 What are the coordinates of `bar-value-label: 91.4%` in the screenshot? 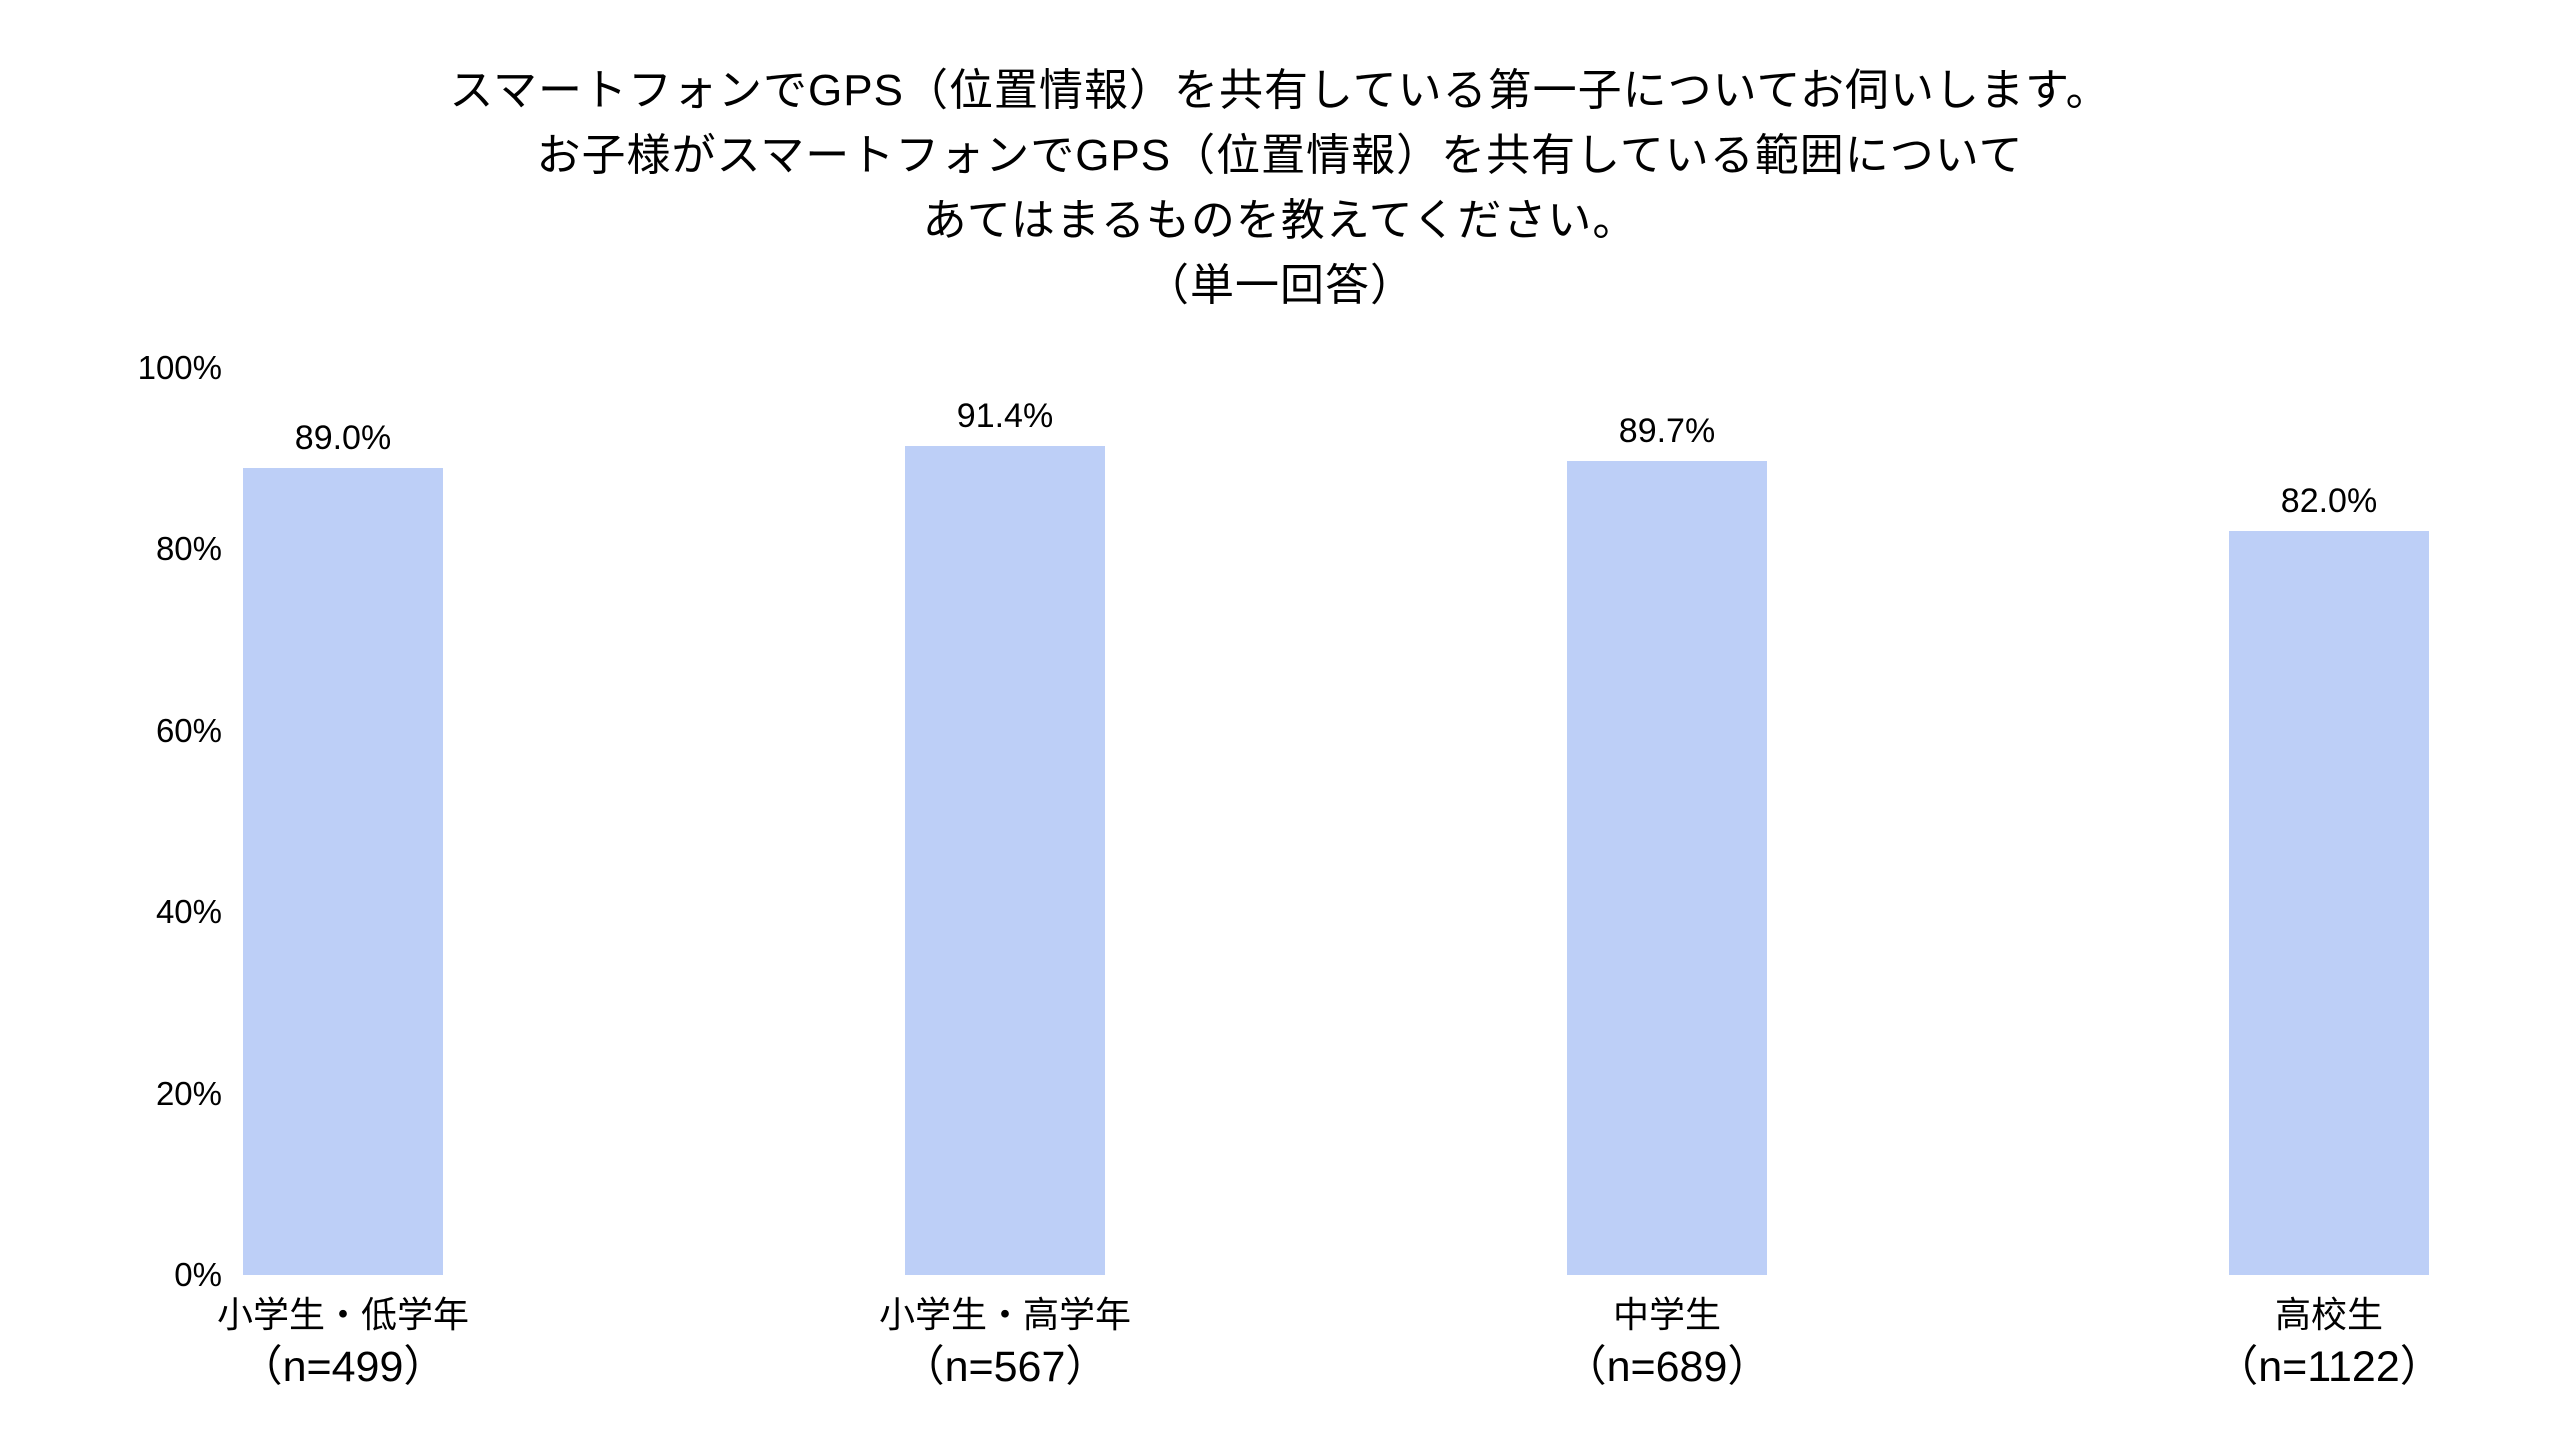 It's located at (1005, 416).